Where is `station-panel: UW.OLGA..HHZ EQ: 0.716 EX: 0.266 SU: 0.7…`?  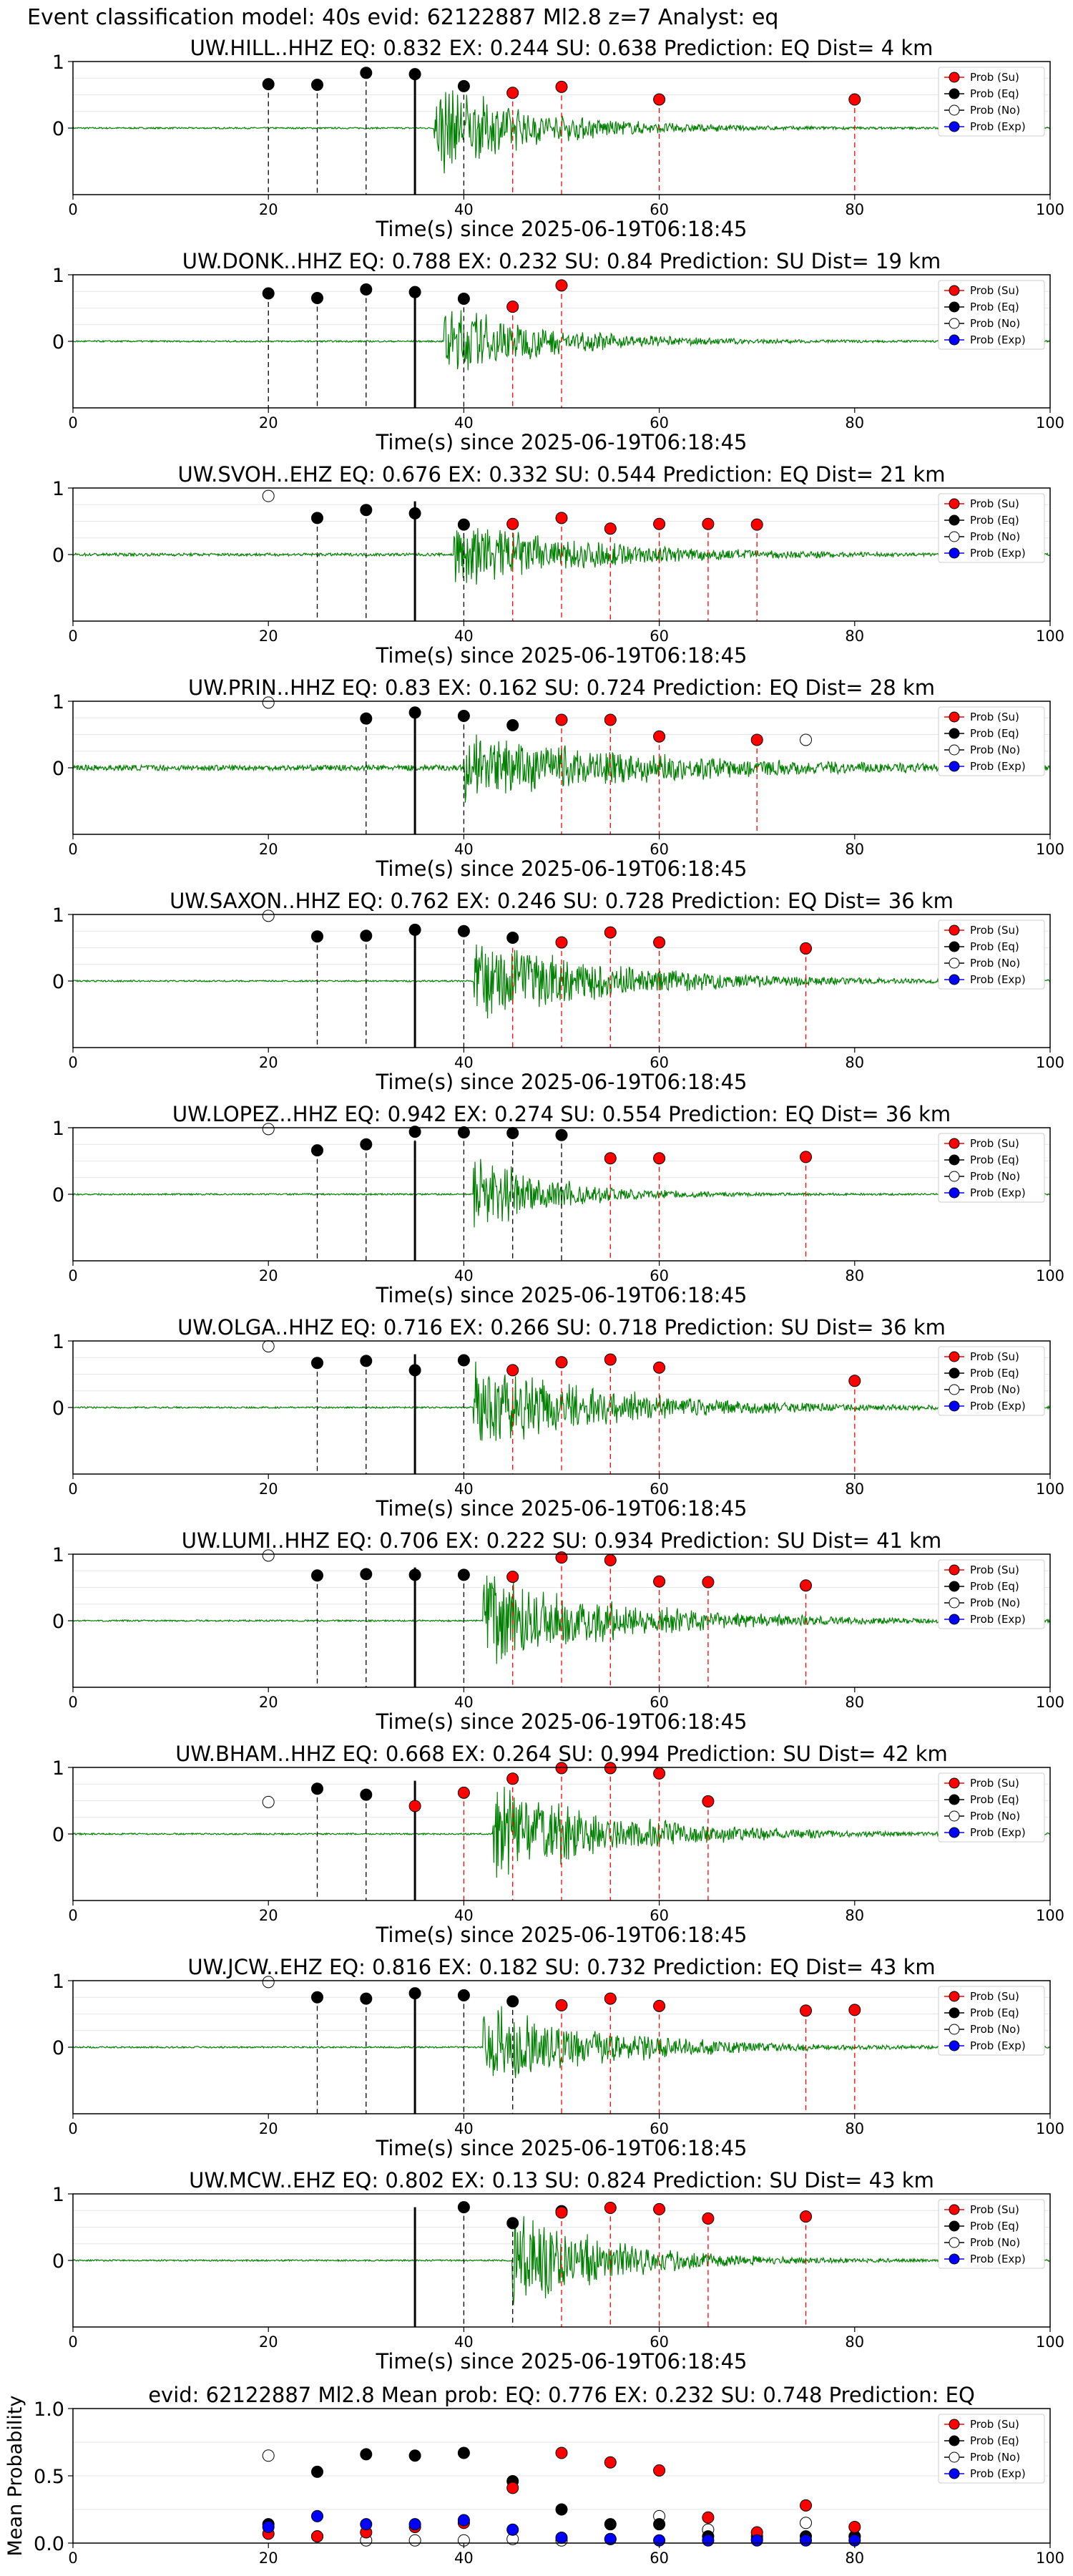 station-panel: UW.OLGA..HHZ EQ: 0.716 EX: 0.266 SU: 0.7… is located at coordinates (558, 1418).